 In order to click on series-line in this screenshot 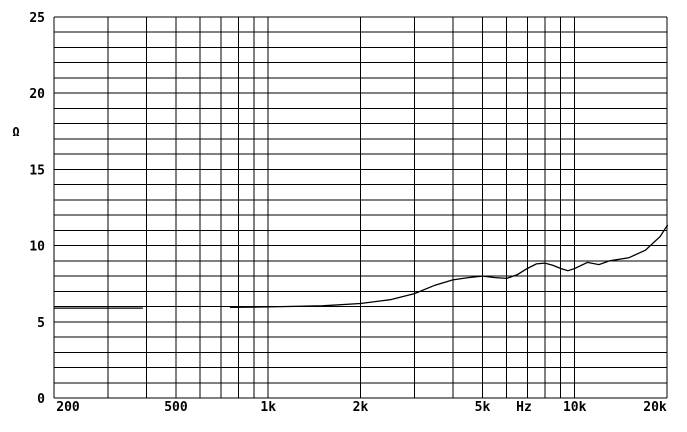, I will do `click(448, 266)`.